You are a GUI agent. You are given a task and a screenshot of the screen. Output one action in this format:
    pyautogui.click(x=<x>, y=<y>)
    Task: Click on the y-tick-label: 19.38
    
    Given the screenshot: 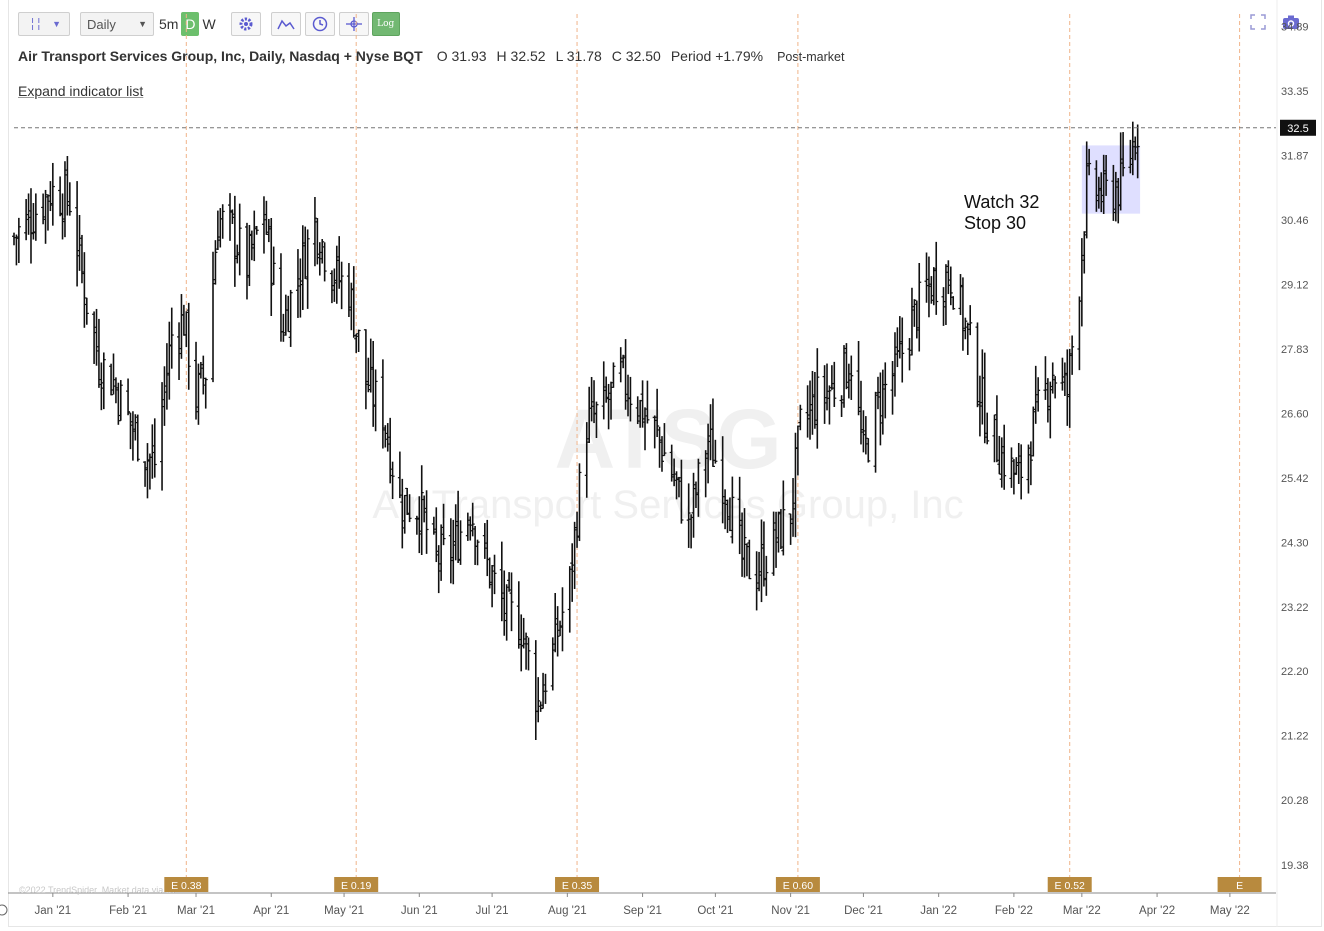 What is the action you would take?
    pyautogui.click(x=1295, y=866)
    